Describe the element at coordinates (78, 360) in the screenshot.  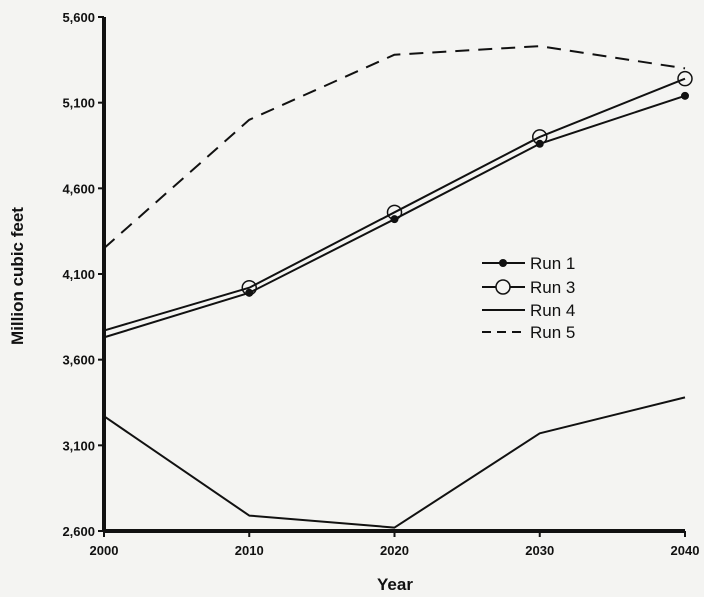
I see `y-tick-label: 3,600` at that location.